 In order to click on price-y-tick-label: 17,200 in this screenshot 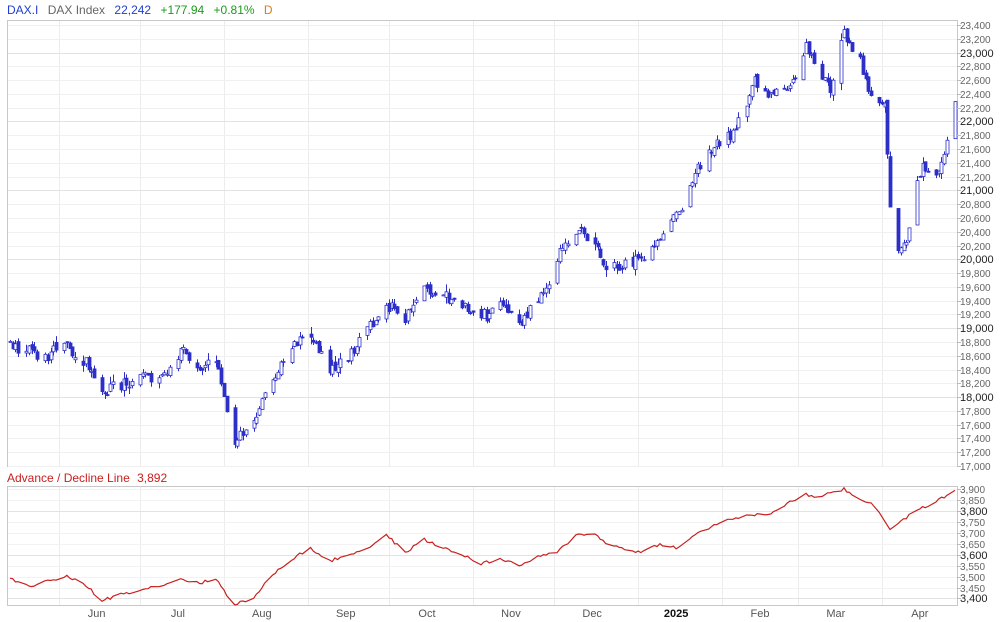, I will do `click(975, 453)`.